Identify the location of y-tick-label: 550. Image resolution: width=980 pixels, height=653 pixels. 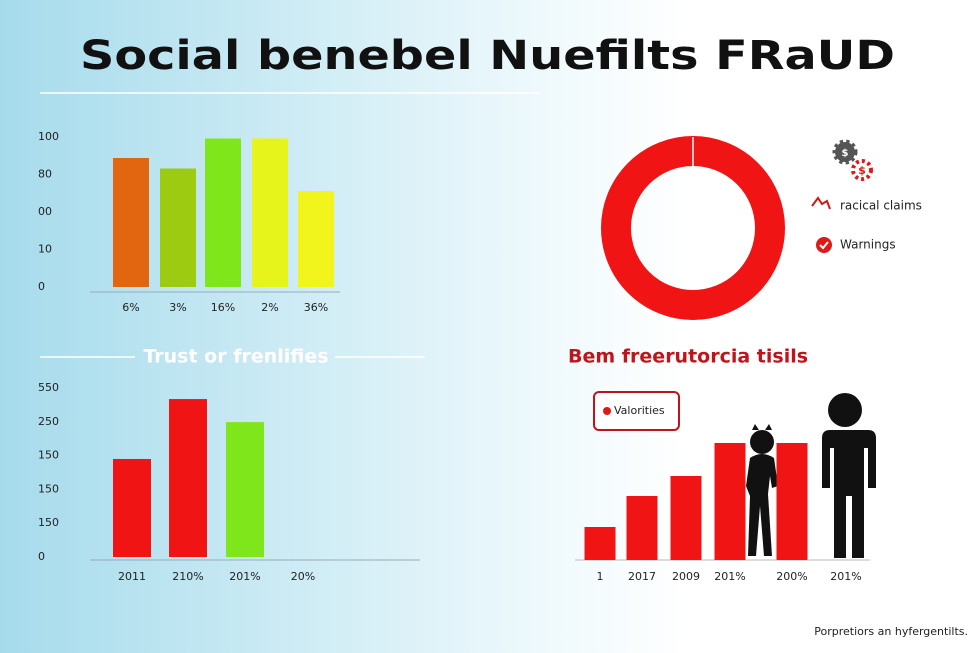
(48, 387).